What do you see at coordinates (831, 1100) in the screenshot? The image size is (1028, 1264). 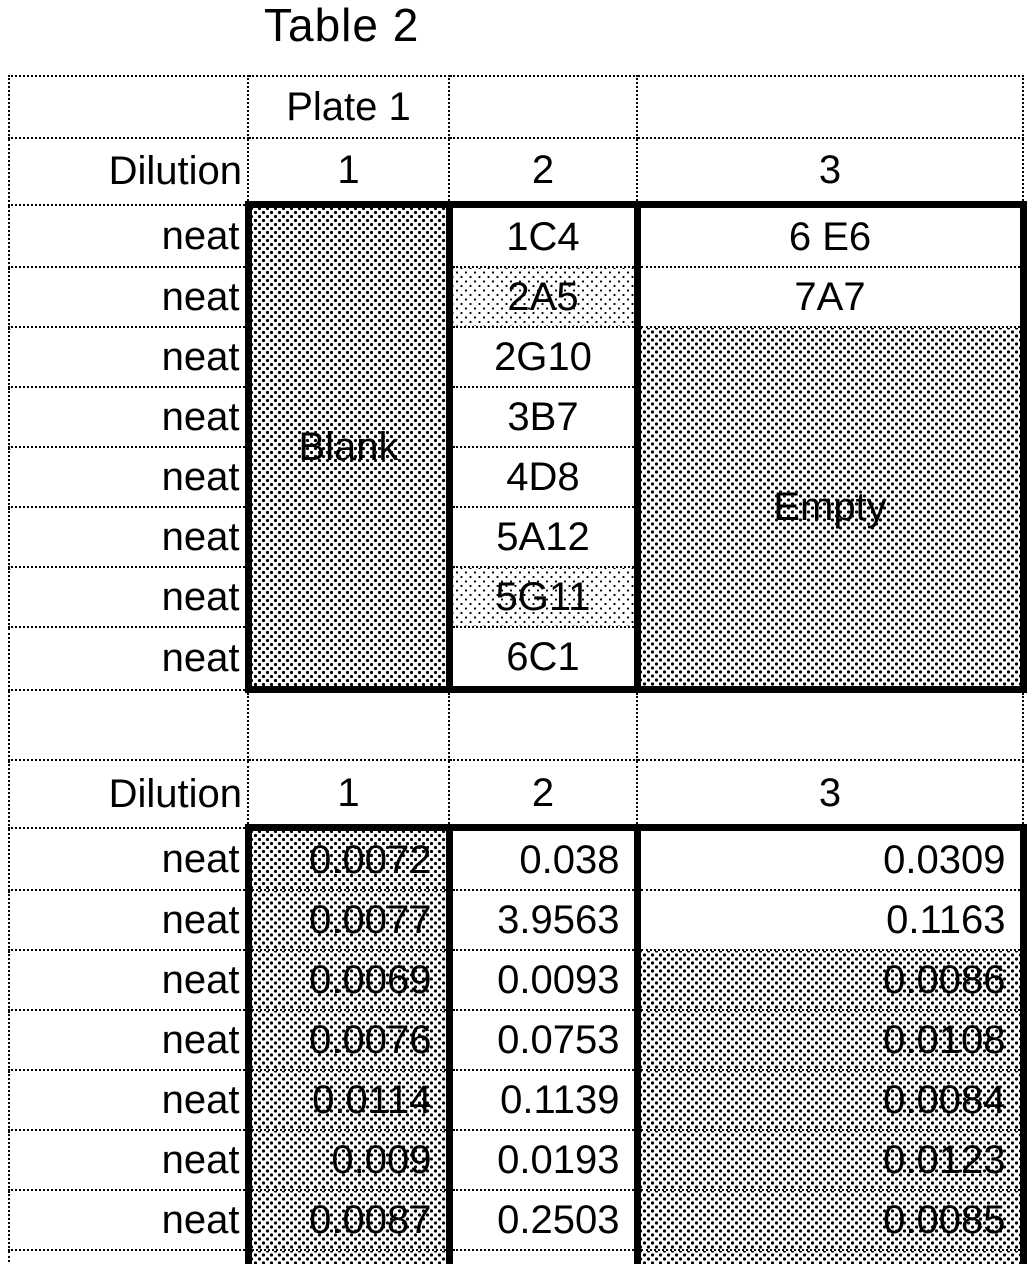 I see `od-value-cell: 0.0084` at bounding box center [831, 1100].